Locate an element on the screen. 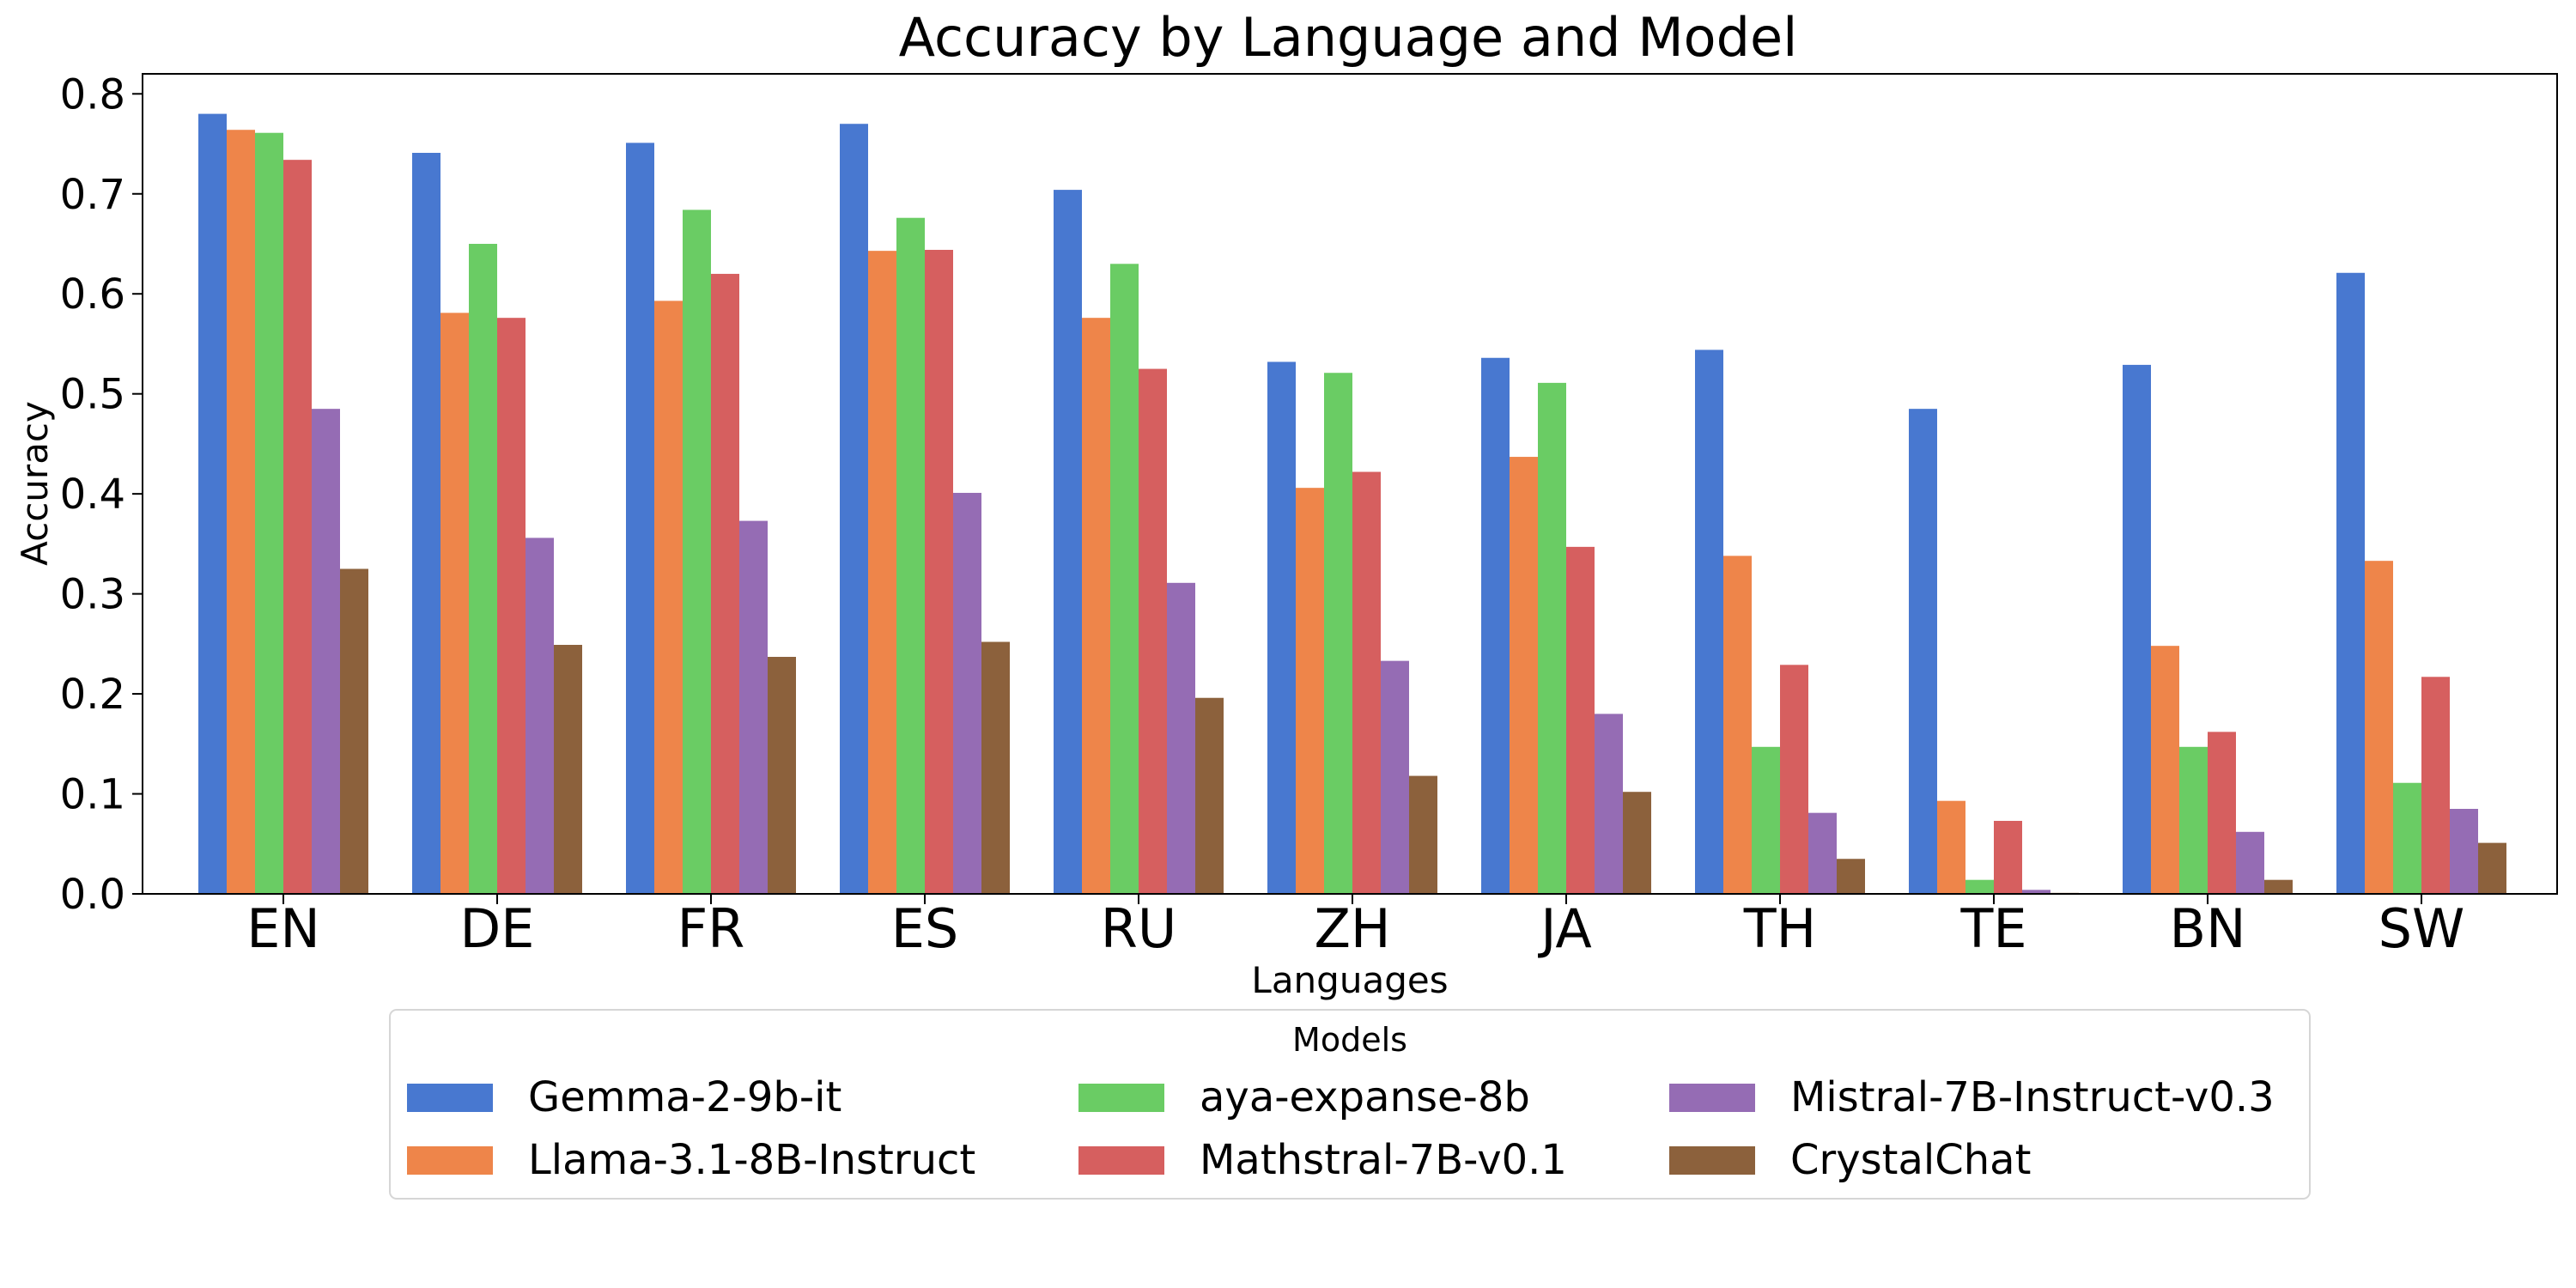  y-tick-label: 0.2 is located at coordinates (93, 695).